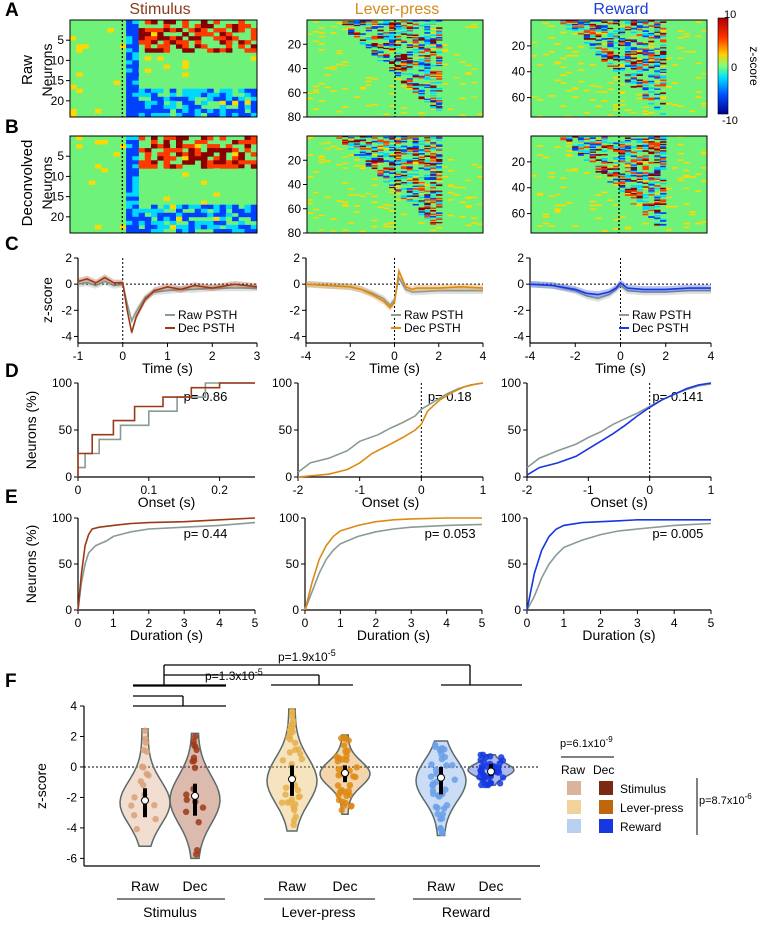 Image resolution: width=764 pixels, height=952 pixels. What do you see at coordinates (674, 623) in the screenshot?
I see `x-tick-label: 4` at bounding box center [674, 623].